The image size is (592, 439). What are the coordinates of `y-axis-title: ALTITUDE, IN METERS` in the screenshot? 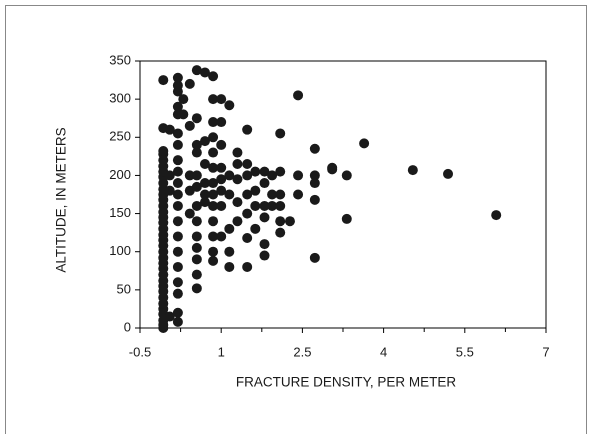 It's located at (61, 199).